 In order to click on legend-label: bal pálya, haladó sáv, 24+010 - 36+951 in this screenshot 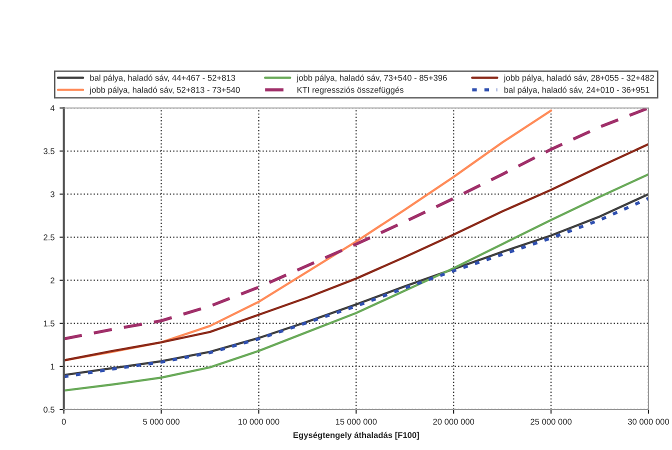, I will do `click(577, 90)`.